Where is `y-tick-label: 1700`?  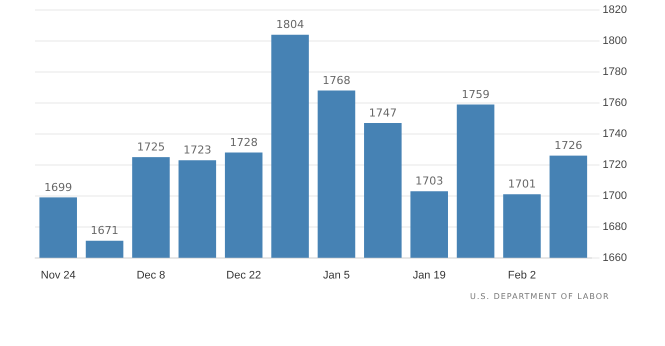
y-tick-label: 1700 is located at coordinates (615, 196).